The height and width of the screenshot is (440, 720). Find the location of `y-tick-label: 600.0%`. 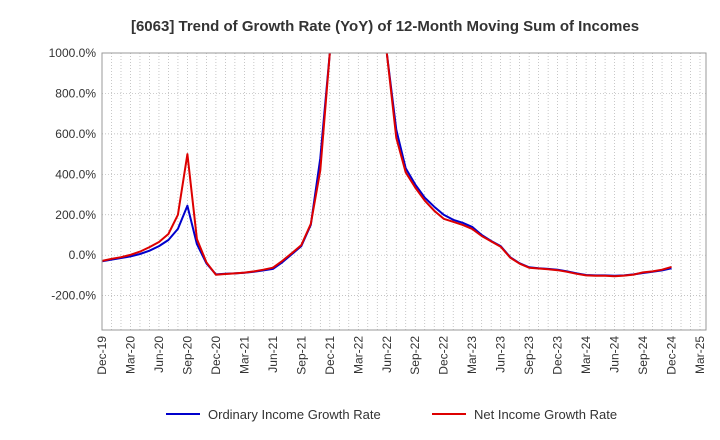

y-tick-label: 600.0% is located at coordinates (75, 134).